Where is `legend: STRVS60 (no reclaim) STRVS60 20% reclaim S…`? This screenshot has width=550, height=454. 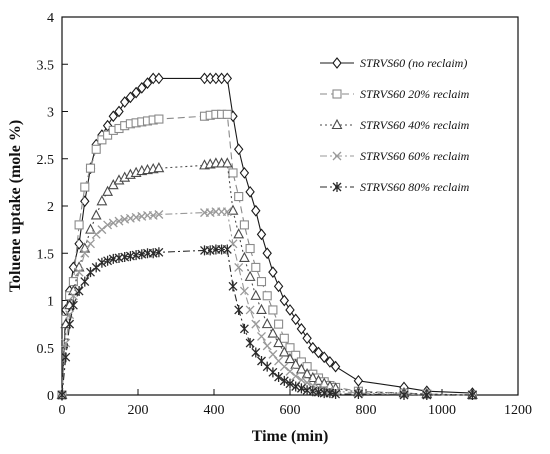
legend: STRVS60 (no reclaim) STRVS60 20% reclaim S… is located at coordinates (395, 125).